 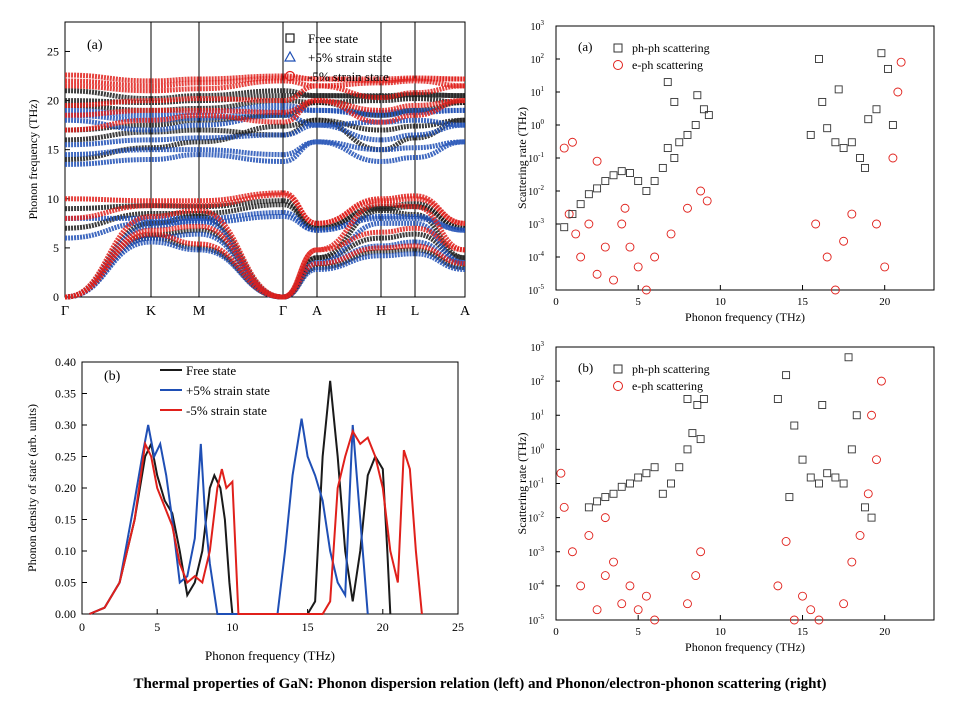 What do you see at coordinates (56, 297) in the screenshot?
I see `y-tick-label: 0` at bounding box center [56, 297].